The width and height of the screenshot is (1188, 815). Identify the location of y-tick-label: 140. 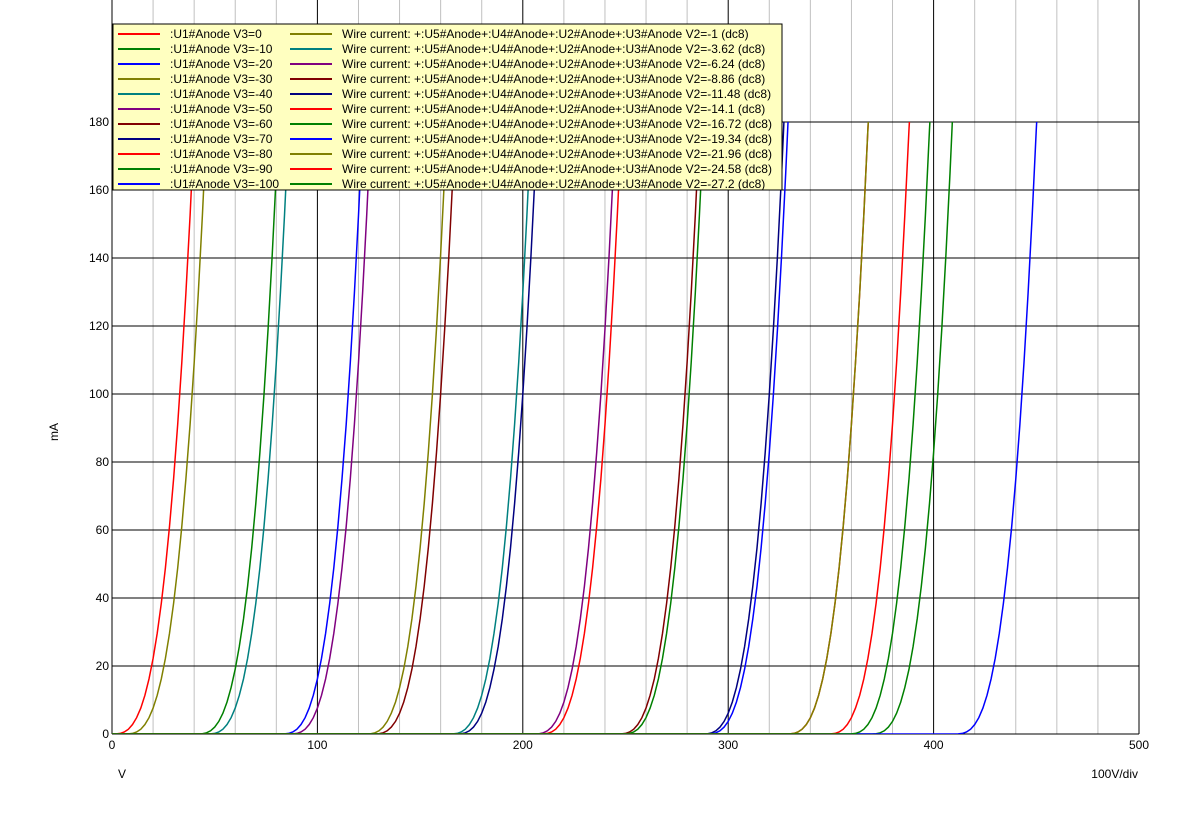
(99, 258).